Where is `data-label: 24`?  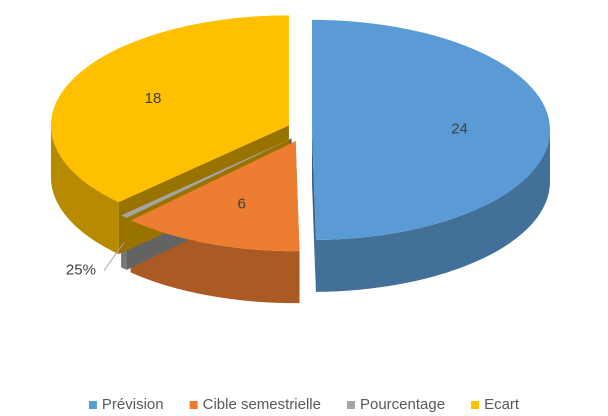
data-label: 24 is located at coordinates (459, 128).